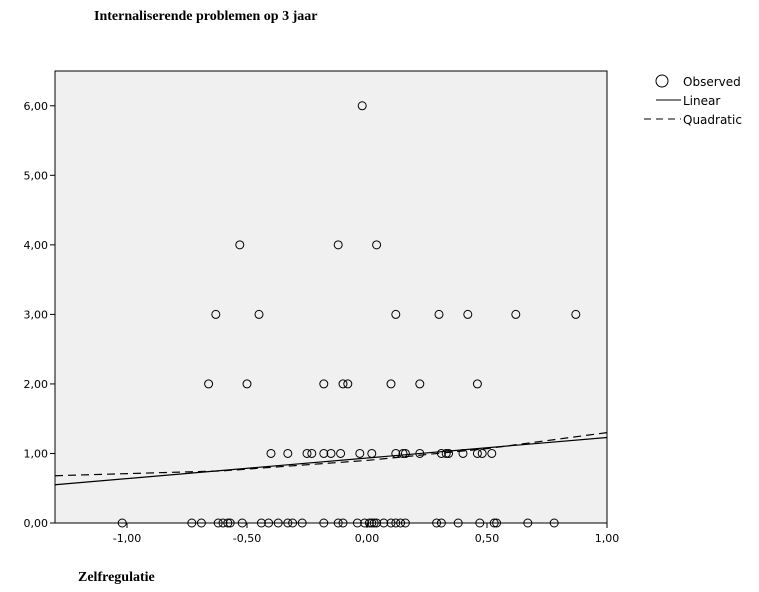 The width and height of the screenshot is (759, 592). What do you see at coordinates (36, 106) in the screenshot?
I see `y-tick-label: 6,00` at bounding box center [36, 106].